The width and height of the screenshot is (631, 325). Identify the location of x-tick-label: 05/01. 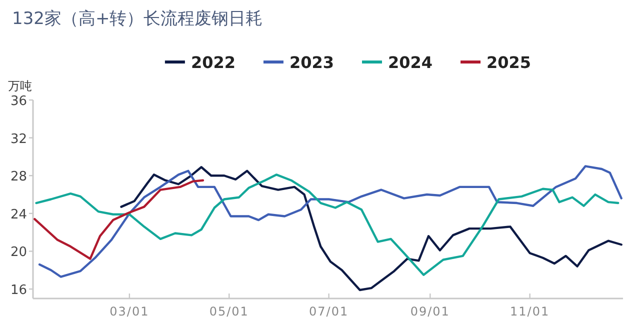
(229, 311).